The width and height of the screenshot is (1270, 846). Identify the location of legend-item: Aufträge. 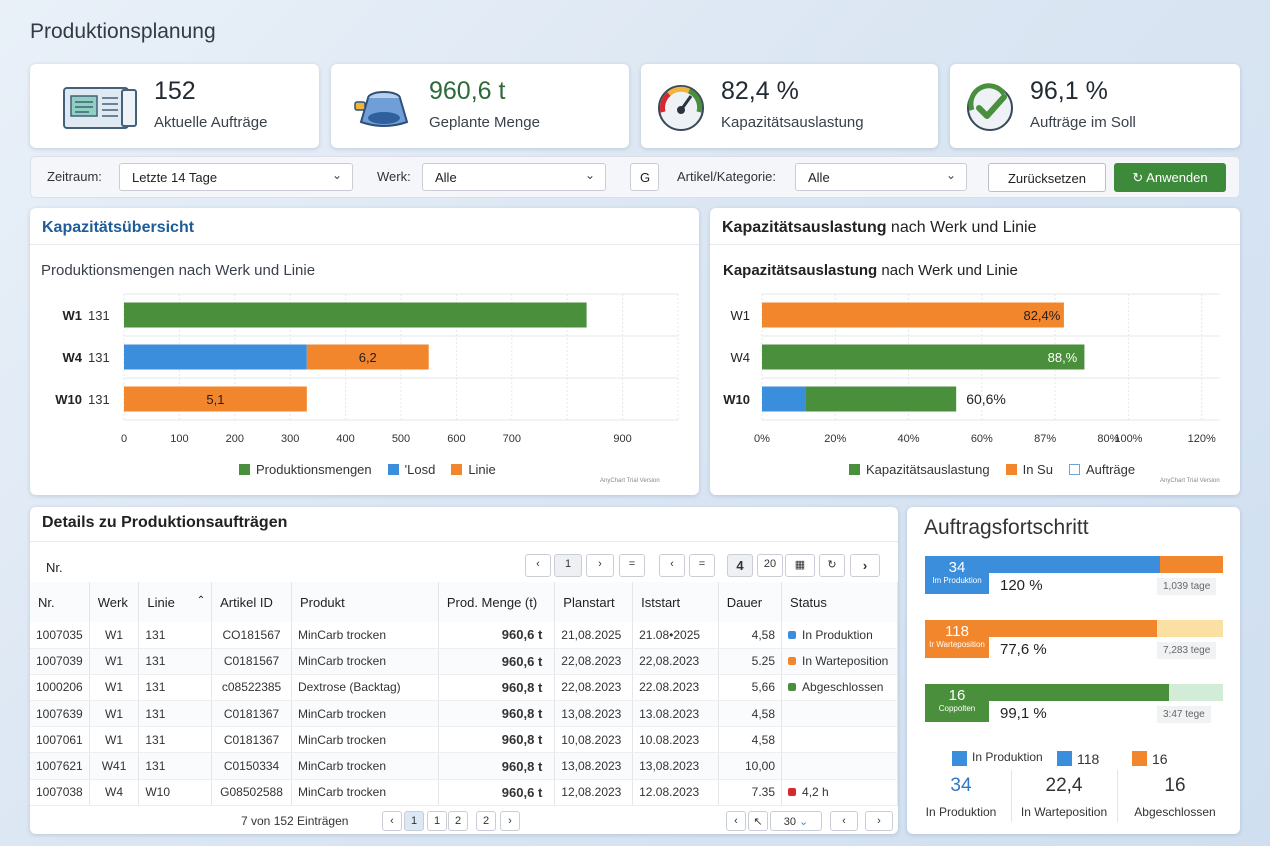
(1101, 469).